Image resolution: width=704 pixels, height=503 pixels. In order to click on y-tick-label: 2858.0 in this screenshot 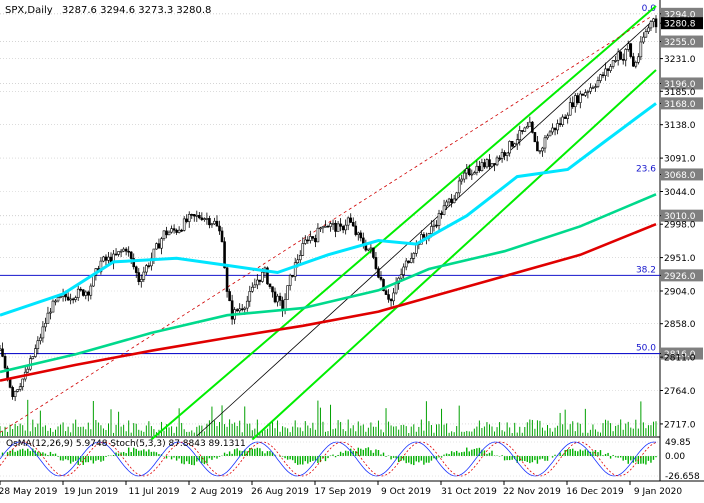, I will do `click(680, 325)`.